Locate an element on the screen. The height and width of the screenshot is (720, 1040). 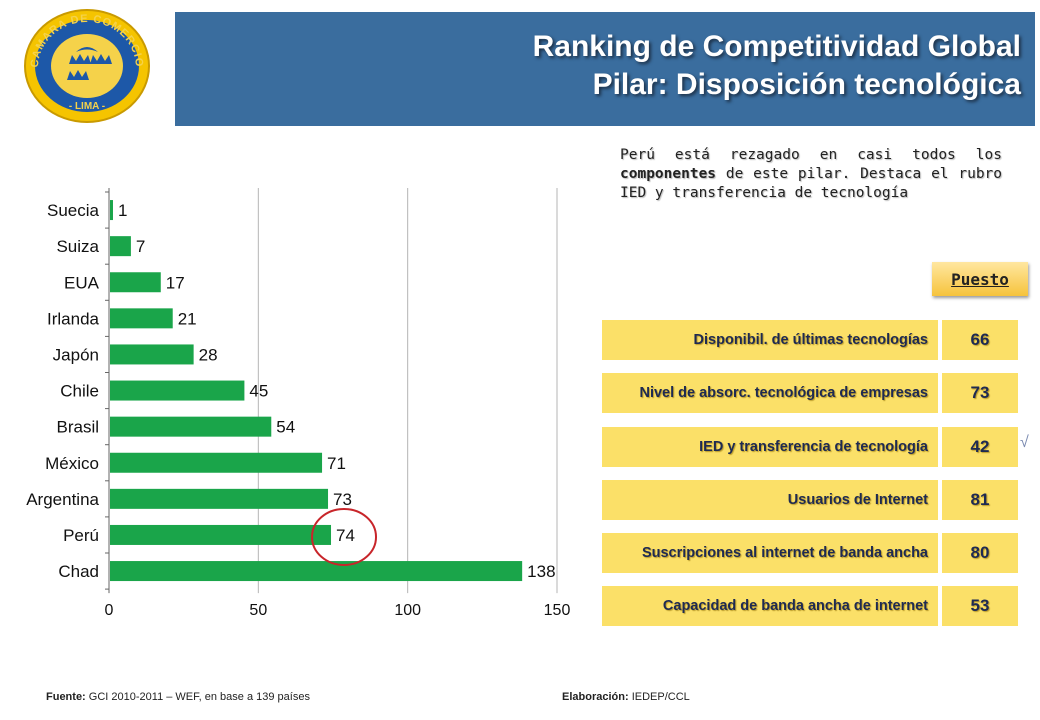
indicator-rank: 73 is located at coordinates (980, 393).